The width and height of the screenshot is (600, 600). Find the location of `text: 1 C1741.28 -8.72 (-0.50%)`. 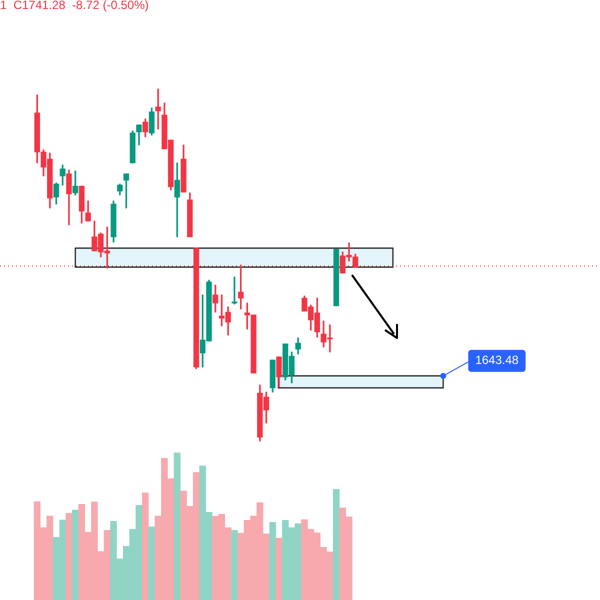

text: 1 C1741.28 -8.72 (-0.50%) is located at coordinates (74, 6).